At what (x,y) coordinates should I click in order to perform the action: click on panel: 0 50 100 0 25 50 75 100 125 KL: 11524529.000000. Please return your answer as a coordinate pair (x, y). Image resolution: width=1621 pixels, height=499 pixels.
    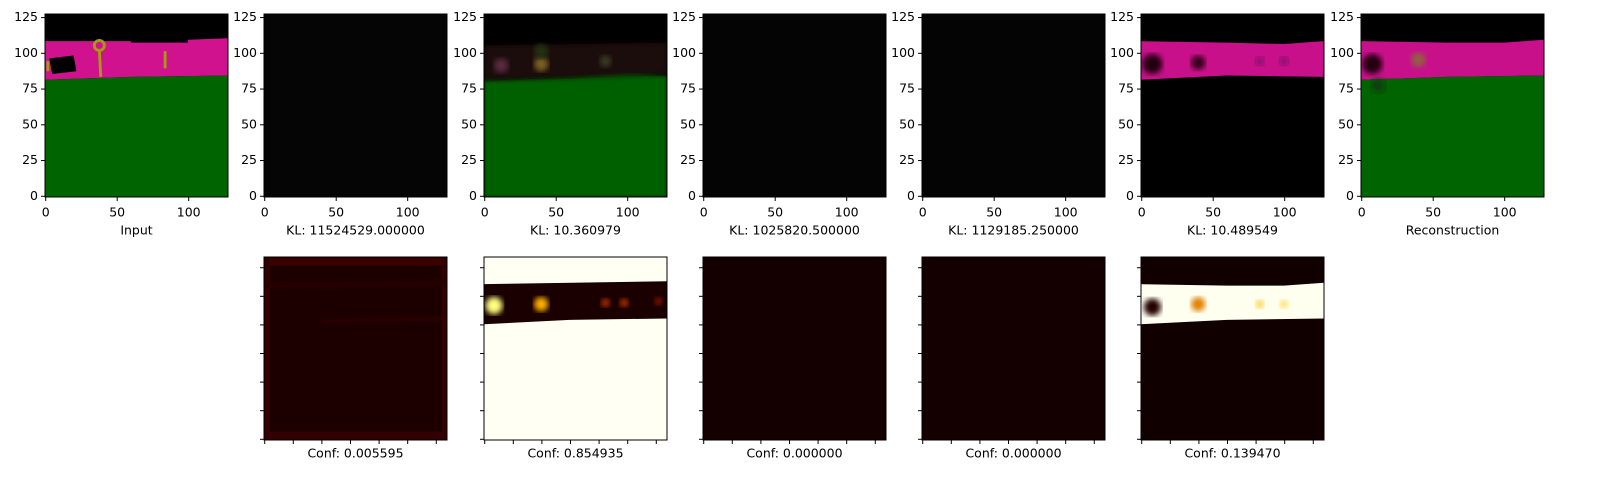
    Looking at the image, I should click on (340, 123).